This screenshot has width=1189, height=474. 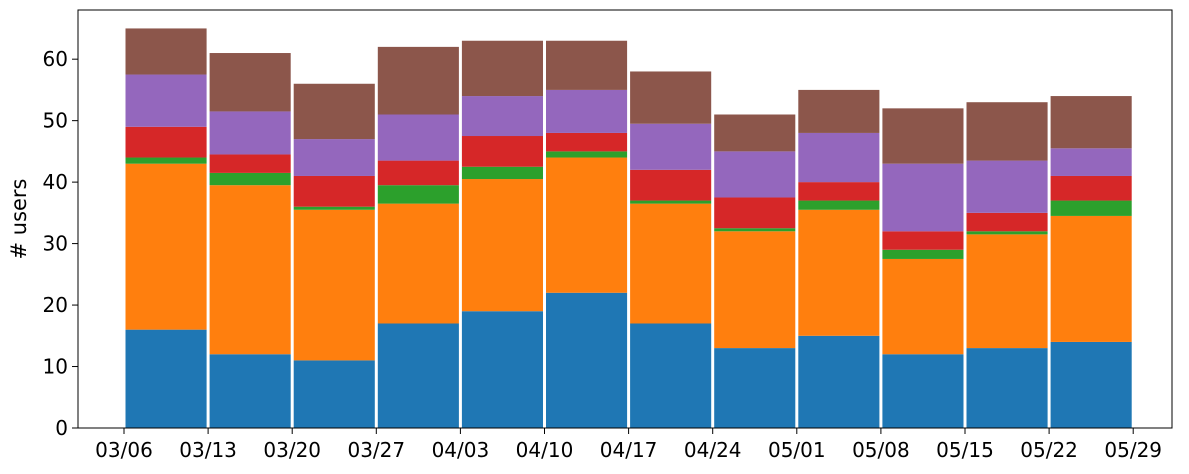 I want to click on x-tick-label: 05/29, so click(x=1133, y=450).